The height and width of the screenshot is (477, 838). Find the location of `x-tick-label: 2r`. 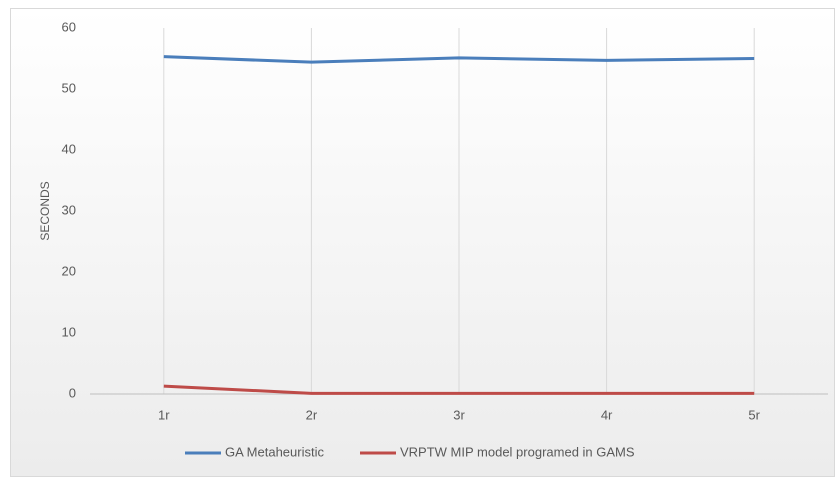

x-tick-label: 2r is located at coordinates (312, 414).